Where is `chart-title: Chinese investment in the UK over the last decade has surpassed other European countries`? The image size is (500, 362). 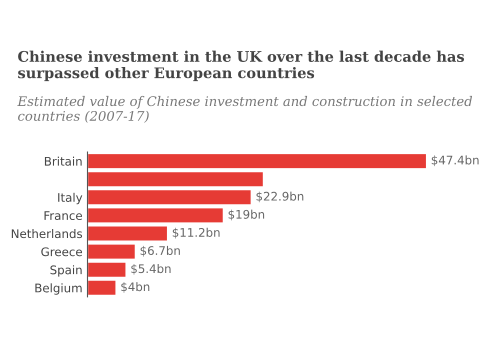 chart-title: Chinese investment in the UK over the last decade has surpassed other European countries is located at coordinates (241, 66).